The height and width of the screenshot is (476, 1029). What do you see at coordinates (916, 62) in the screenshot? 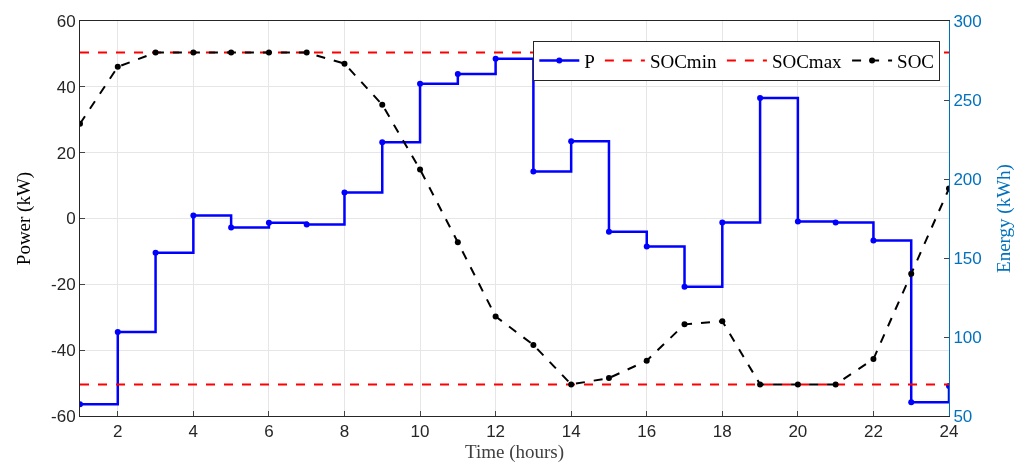
I see `legend-label: SOC` at bounding box center [916, 62].